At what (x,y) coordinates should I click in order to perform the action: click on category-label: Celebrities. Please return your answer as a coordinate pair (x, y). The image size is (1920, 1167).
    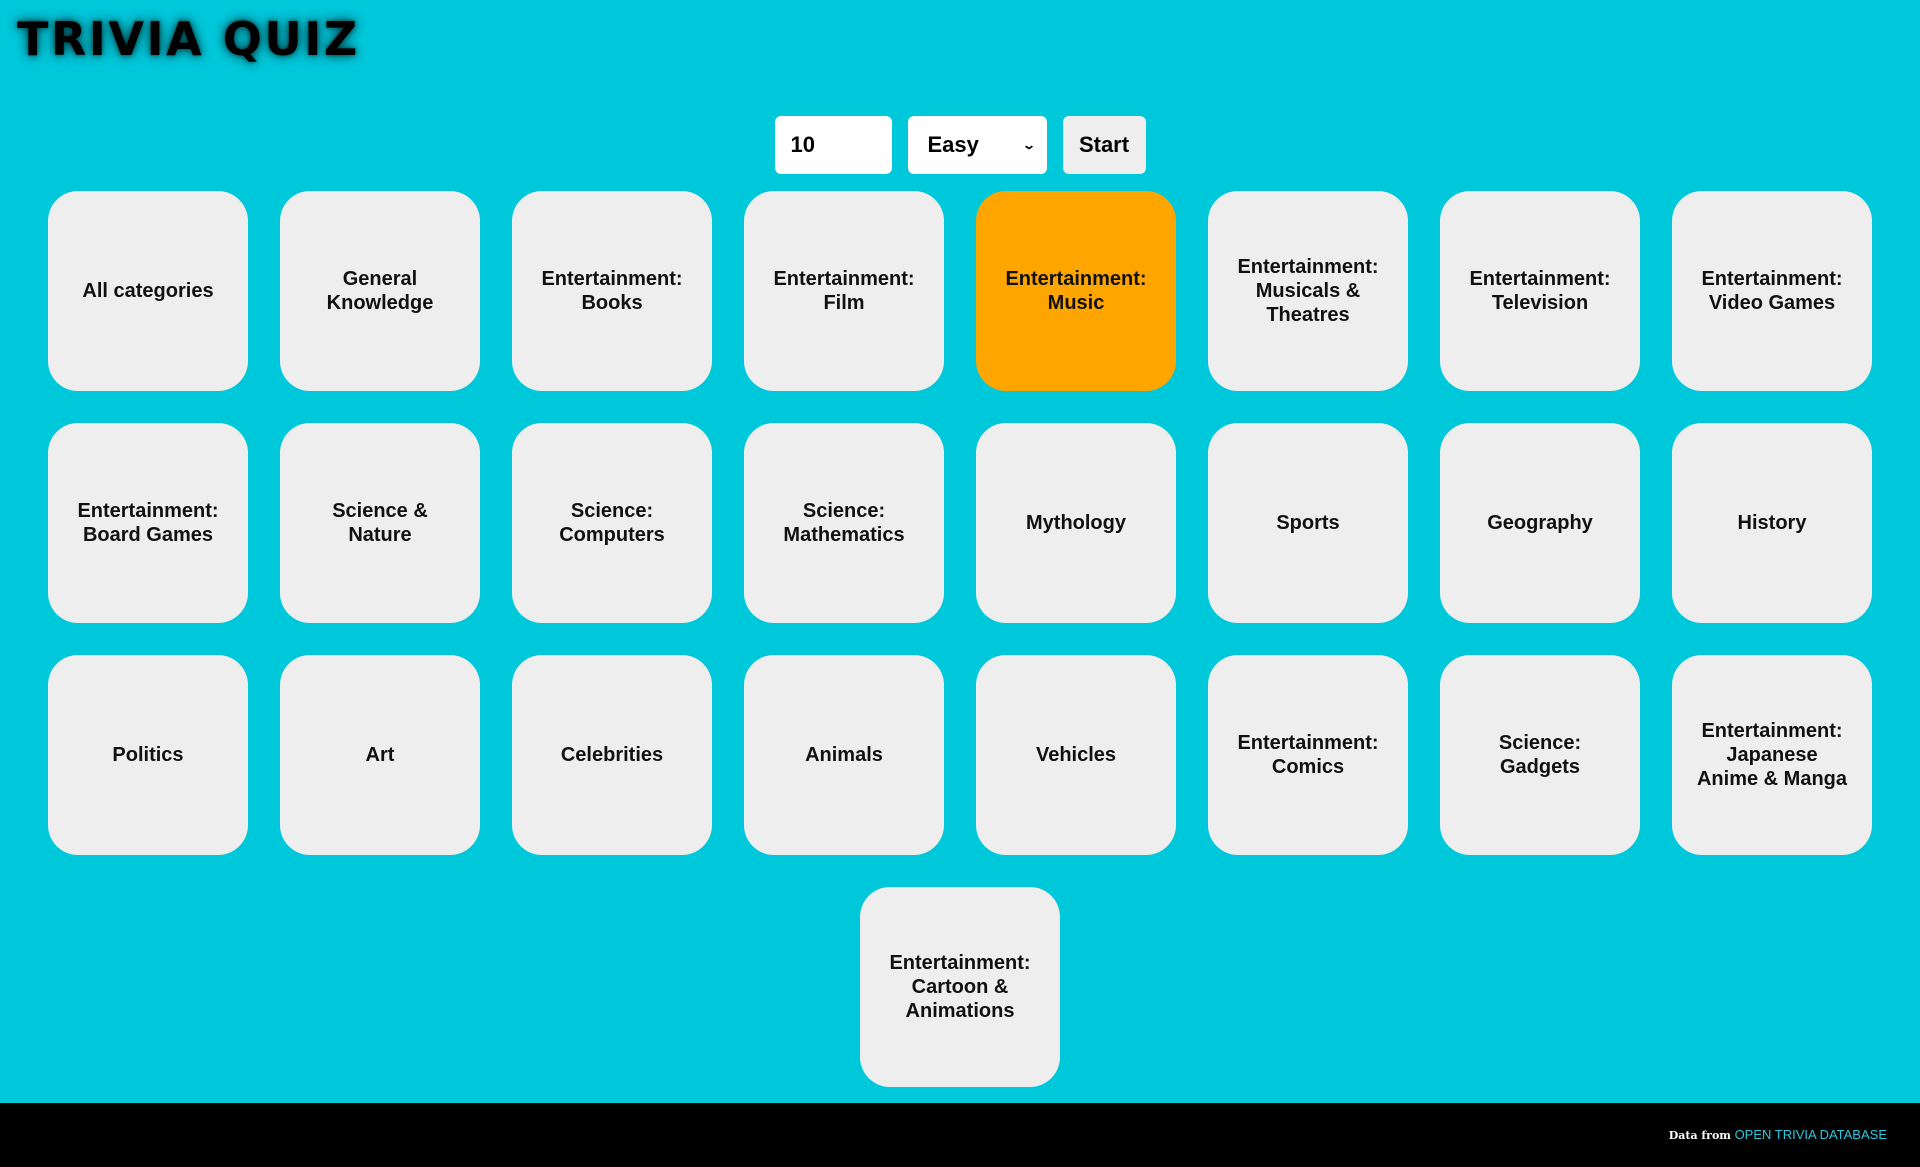
    Looking at the image, I should click on (612, 755).